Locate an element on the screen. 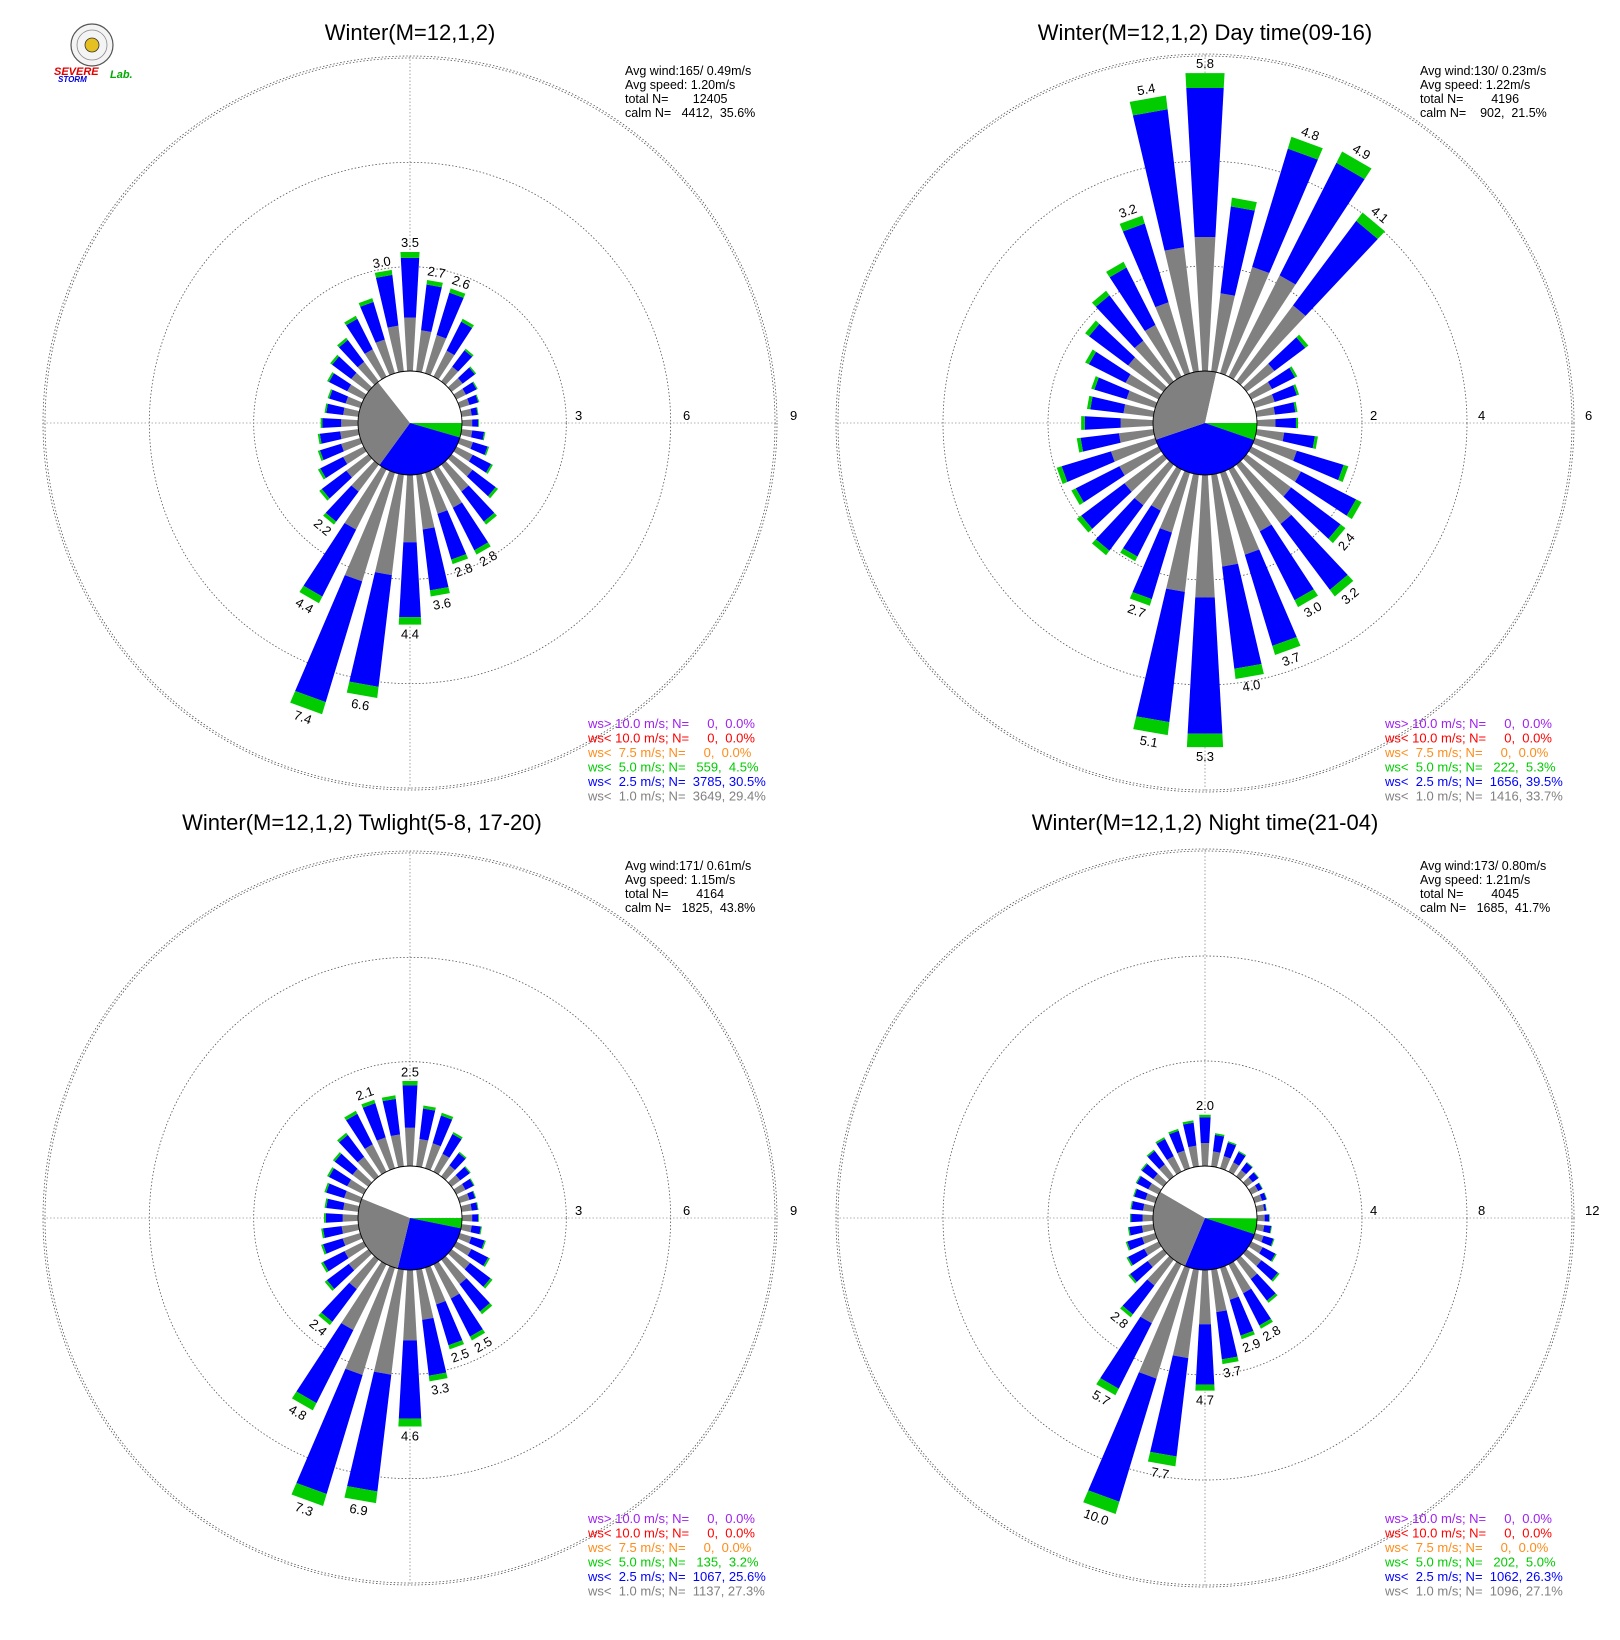 This screenshot has width=1620, height=1640. ring-label: 4 is located at coordinates (1373, 1210).